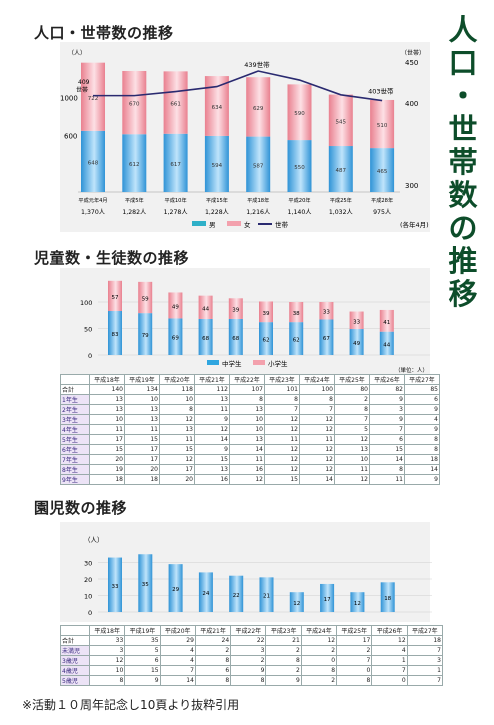  What do you see at coordinates (175, 105) in the screenshot?
I see `female-value-label: 661` at bounding box center [175, 105].